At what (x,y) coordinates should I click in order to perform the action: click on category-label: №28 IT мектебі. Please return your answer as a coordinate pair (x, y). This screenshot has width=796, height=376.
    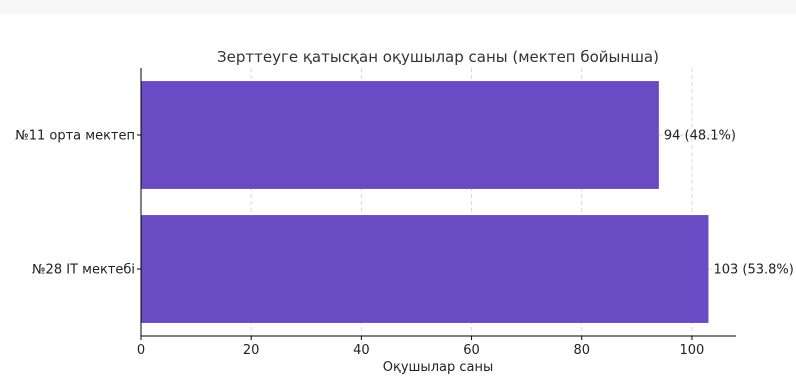
    Looking at the image, I should click on (83, 270).